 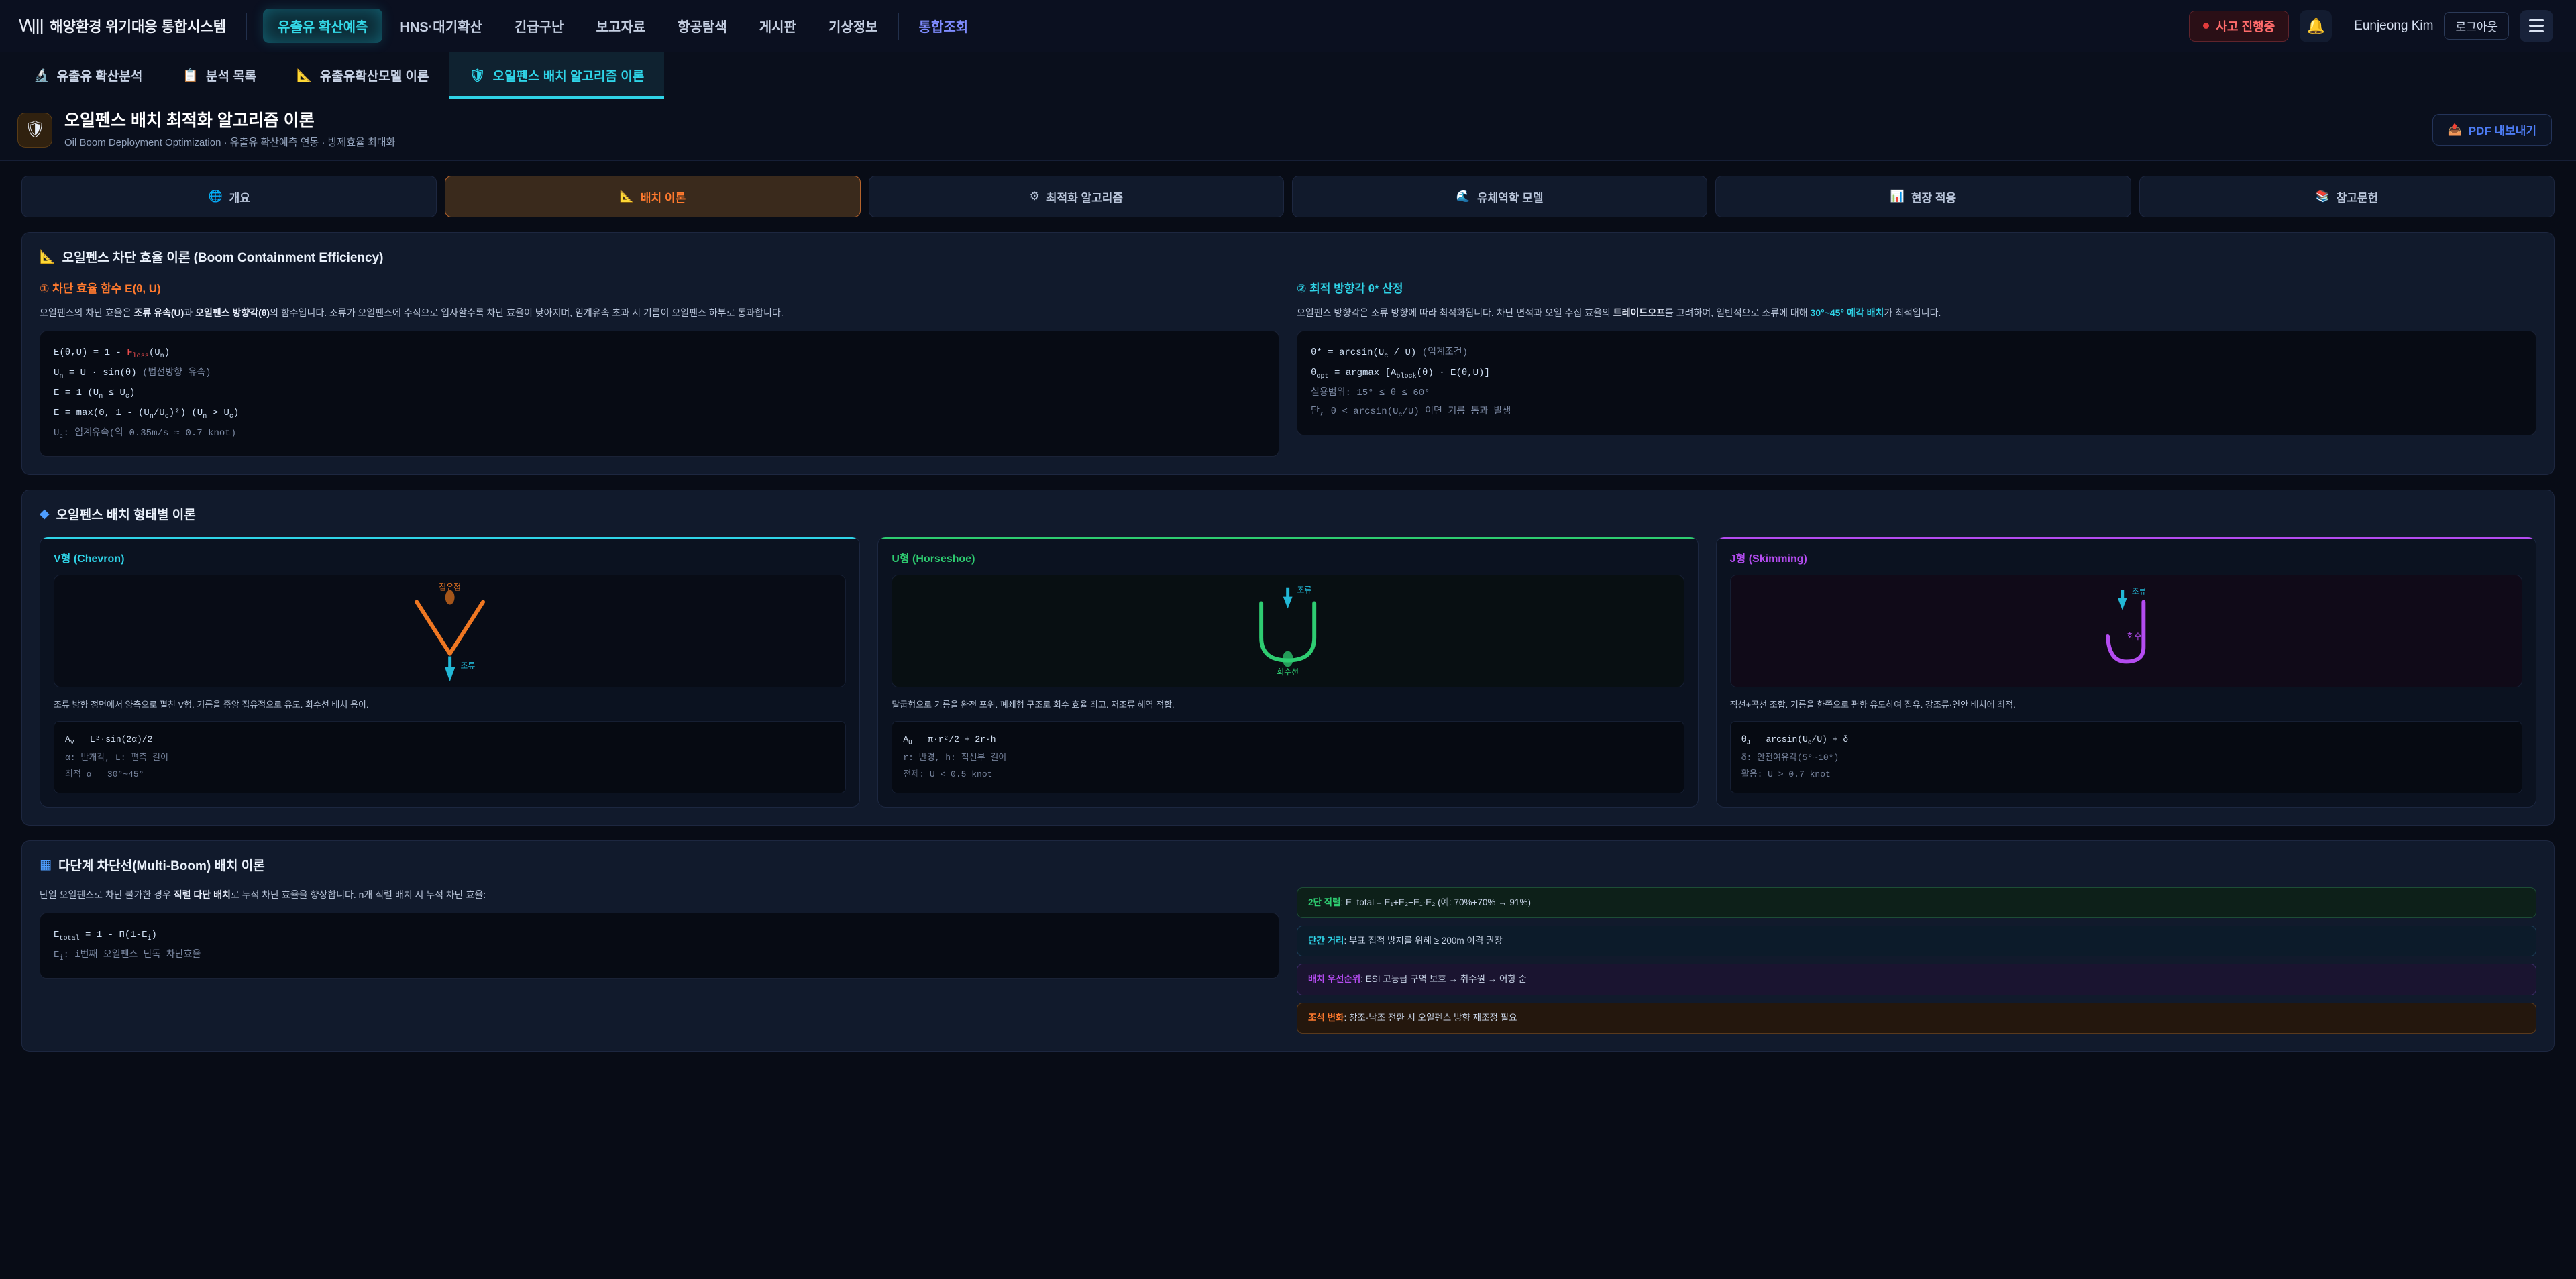 I want to click on triangle-ruler-icon: 📐, so click(x=305, y=75).